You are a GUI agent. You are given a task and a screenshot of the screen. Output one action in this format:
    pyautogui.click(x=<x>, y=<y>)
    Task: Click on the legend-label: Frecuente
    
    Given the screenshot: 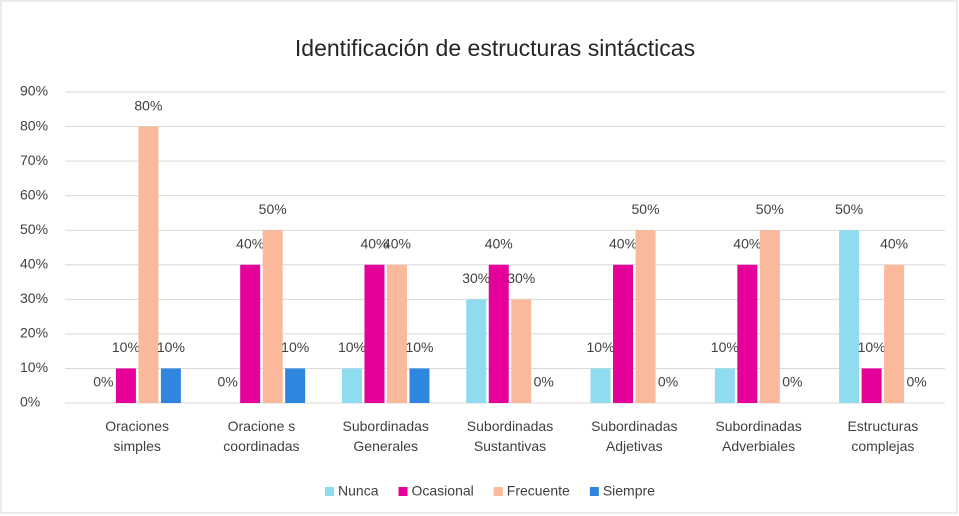 What is the action you would take?
    pyautogui.click(x=538, y=491)
    